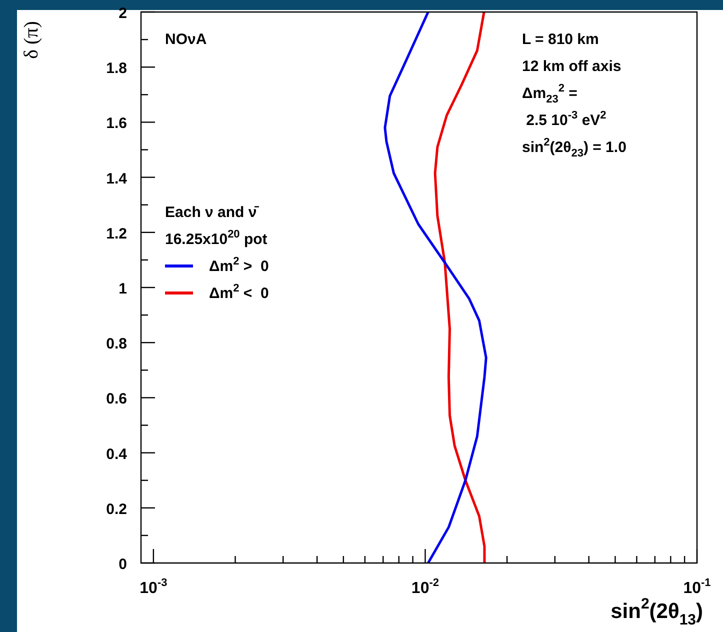  I want to click on y-tick-label: 0.2, so click(117, 509).